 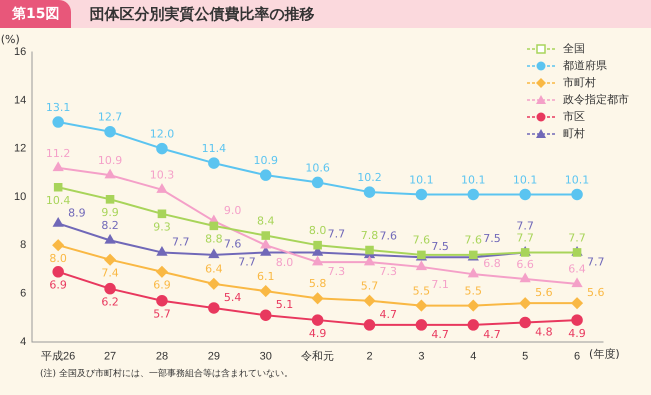 I want to click on data-label: 11.2, so click(x=58, y=153).